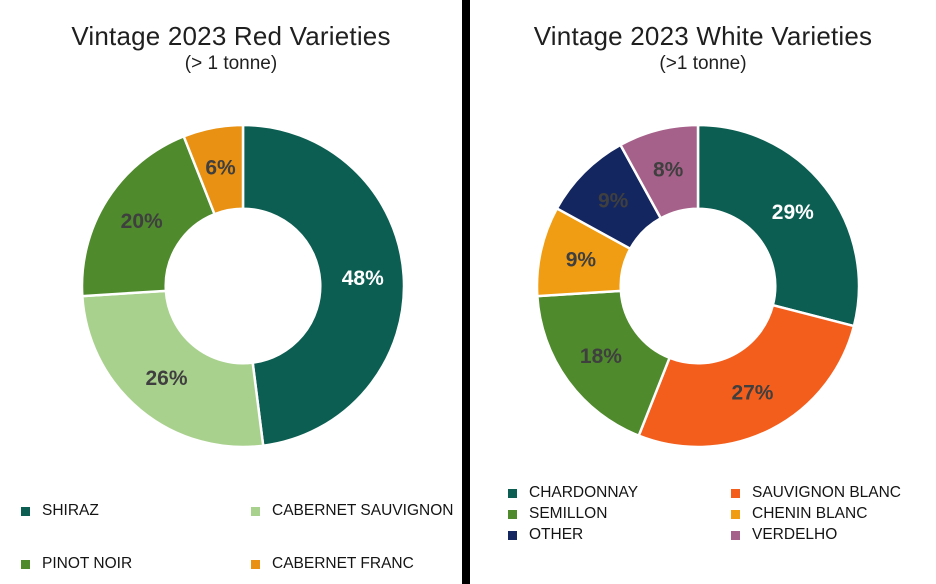 The width and height of the screenshot is (936, 584). I want to click on data-label-shiraz: 48%, so click(363, 278).